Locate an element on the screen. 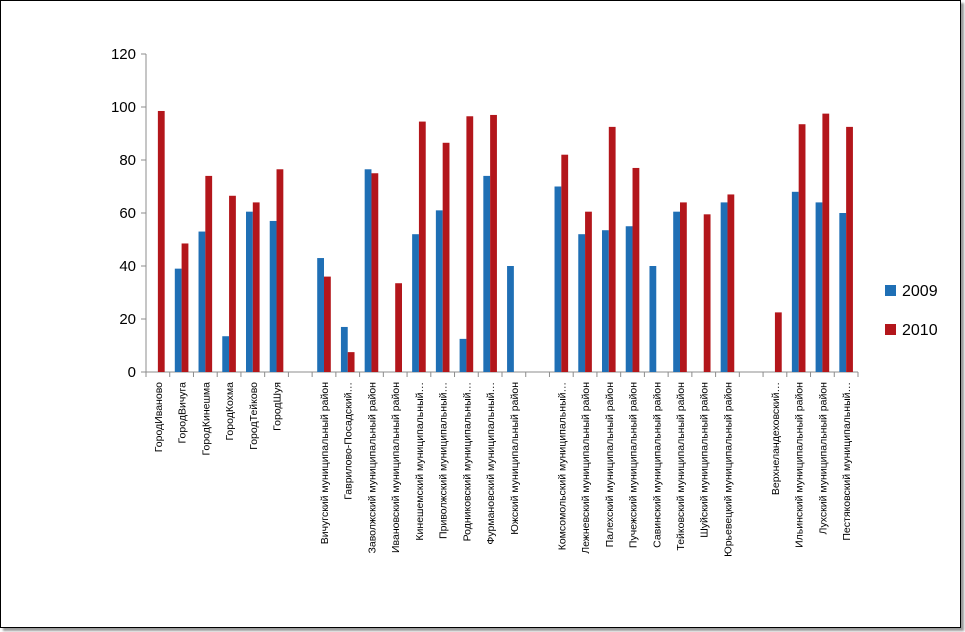 This screenshot has width=965, height=632. bar-2009-7: Вичугский муниципальный район: 43 is located at coordinates (320, 315).